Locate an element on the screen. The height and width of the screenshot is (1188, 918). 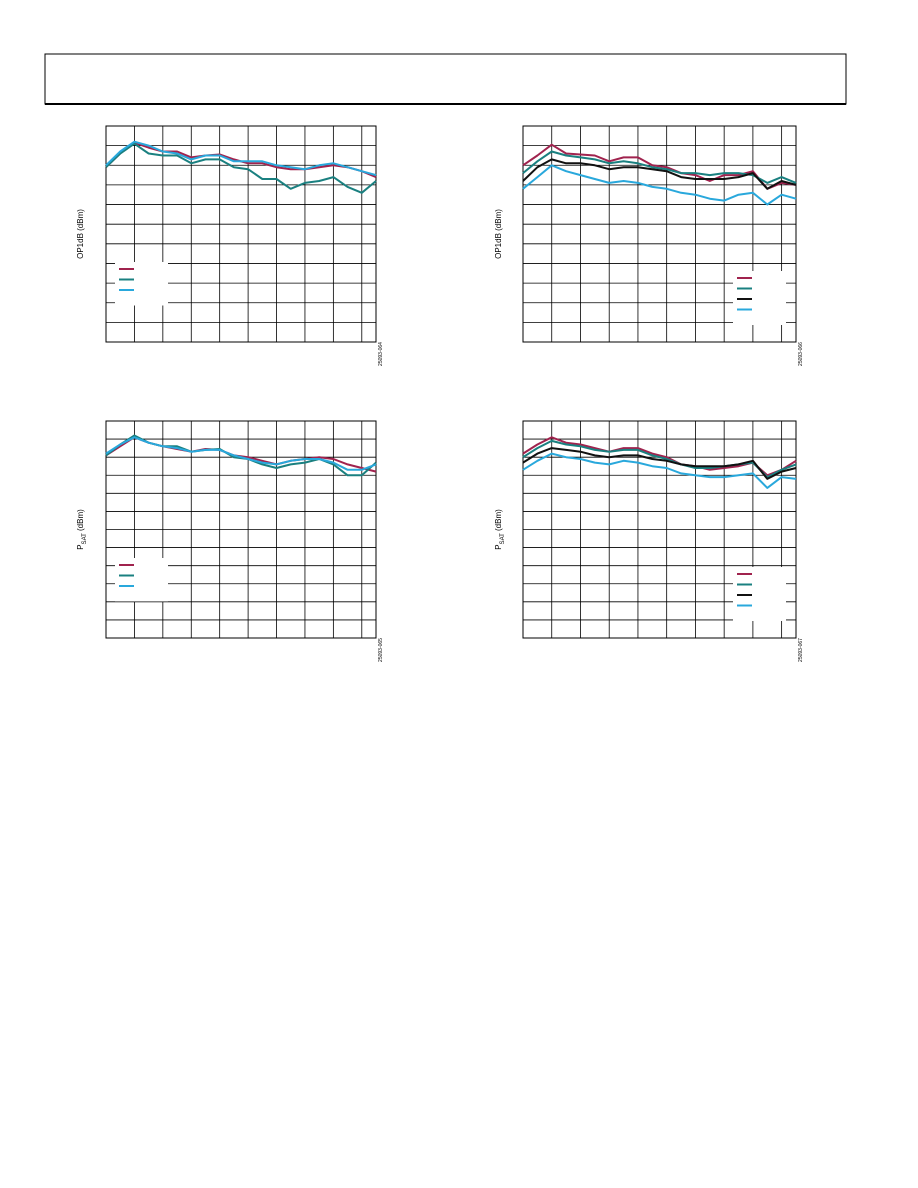
chart: OP1dB (dBm) 25093-064 is located at coordinates (230, 245).